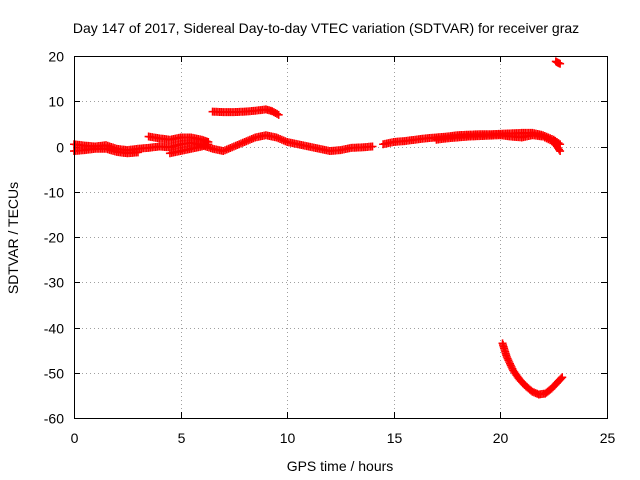  Describe the element at coordinates (182, 438) in the screenshot. I see `x-tick-label: 5` at that location.